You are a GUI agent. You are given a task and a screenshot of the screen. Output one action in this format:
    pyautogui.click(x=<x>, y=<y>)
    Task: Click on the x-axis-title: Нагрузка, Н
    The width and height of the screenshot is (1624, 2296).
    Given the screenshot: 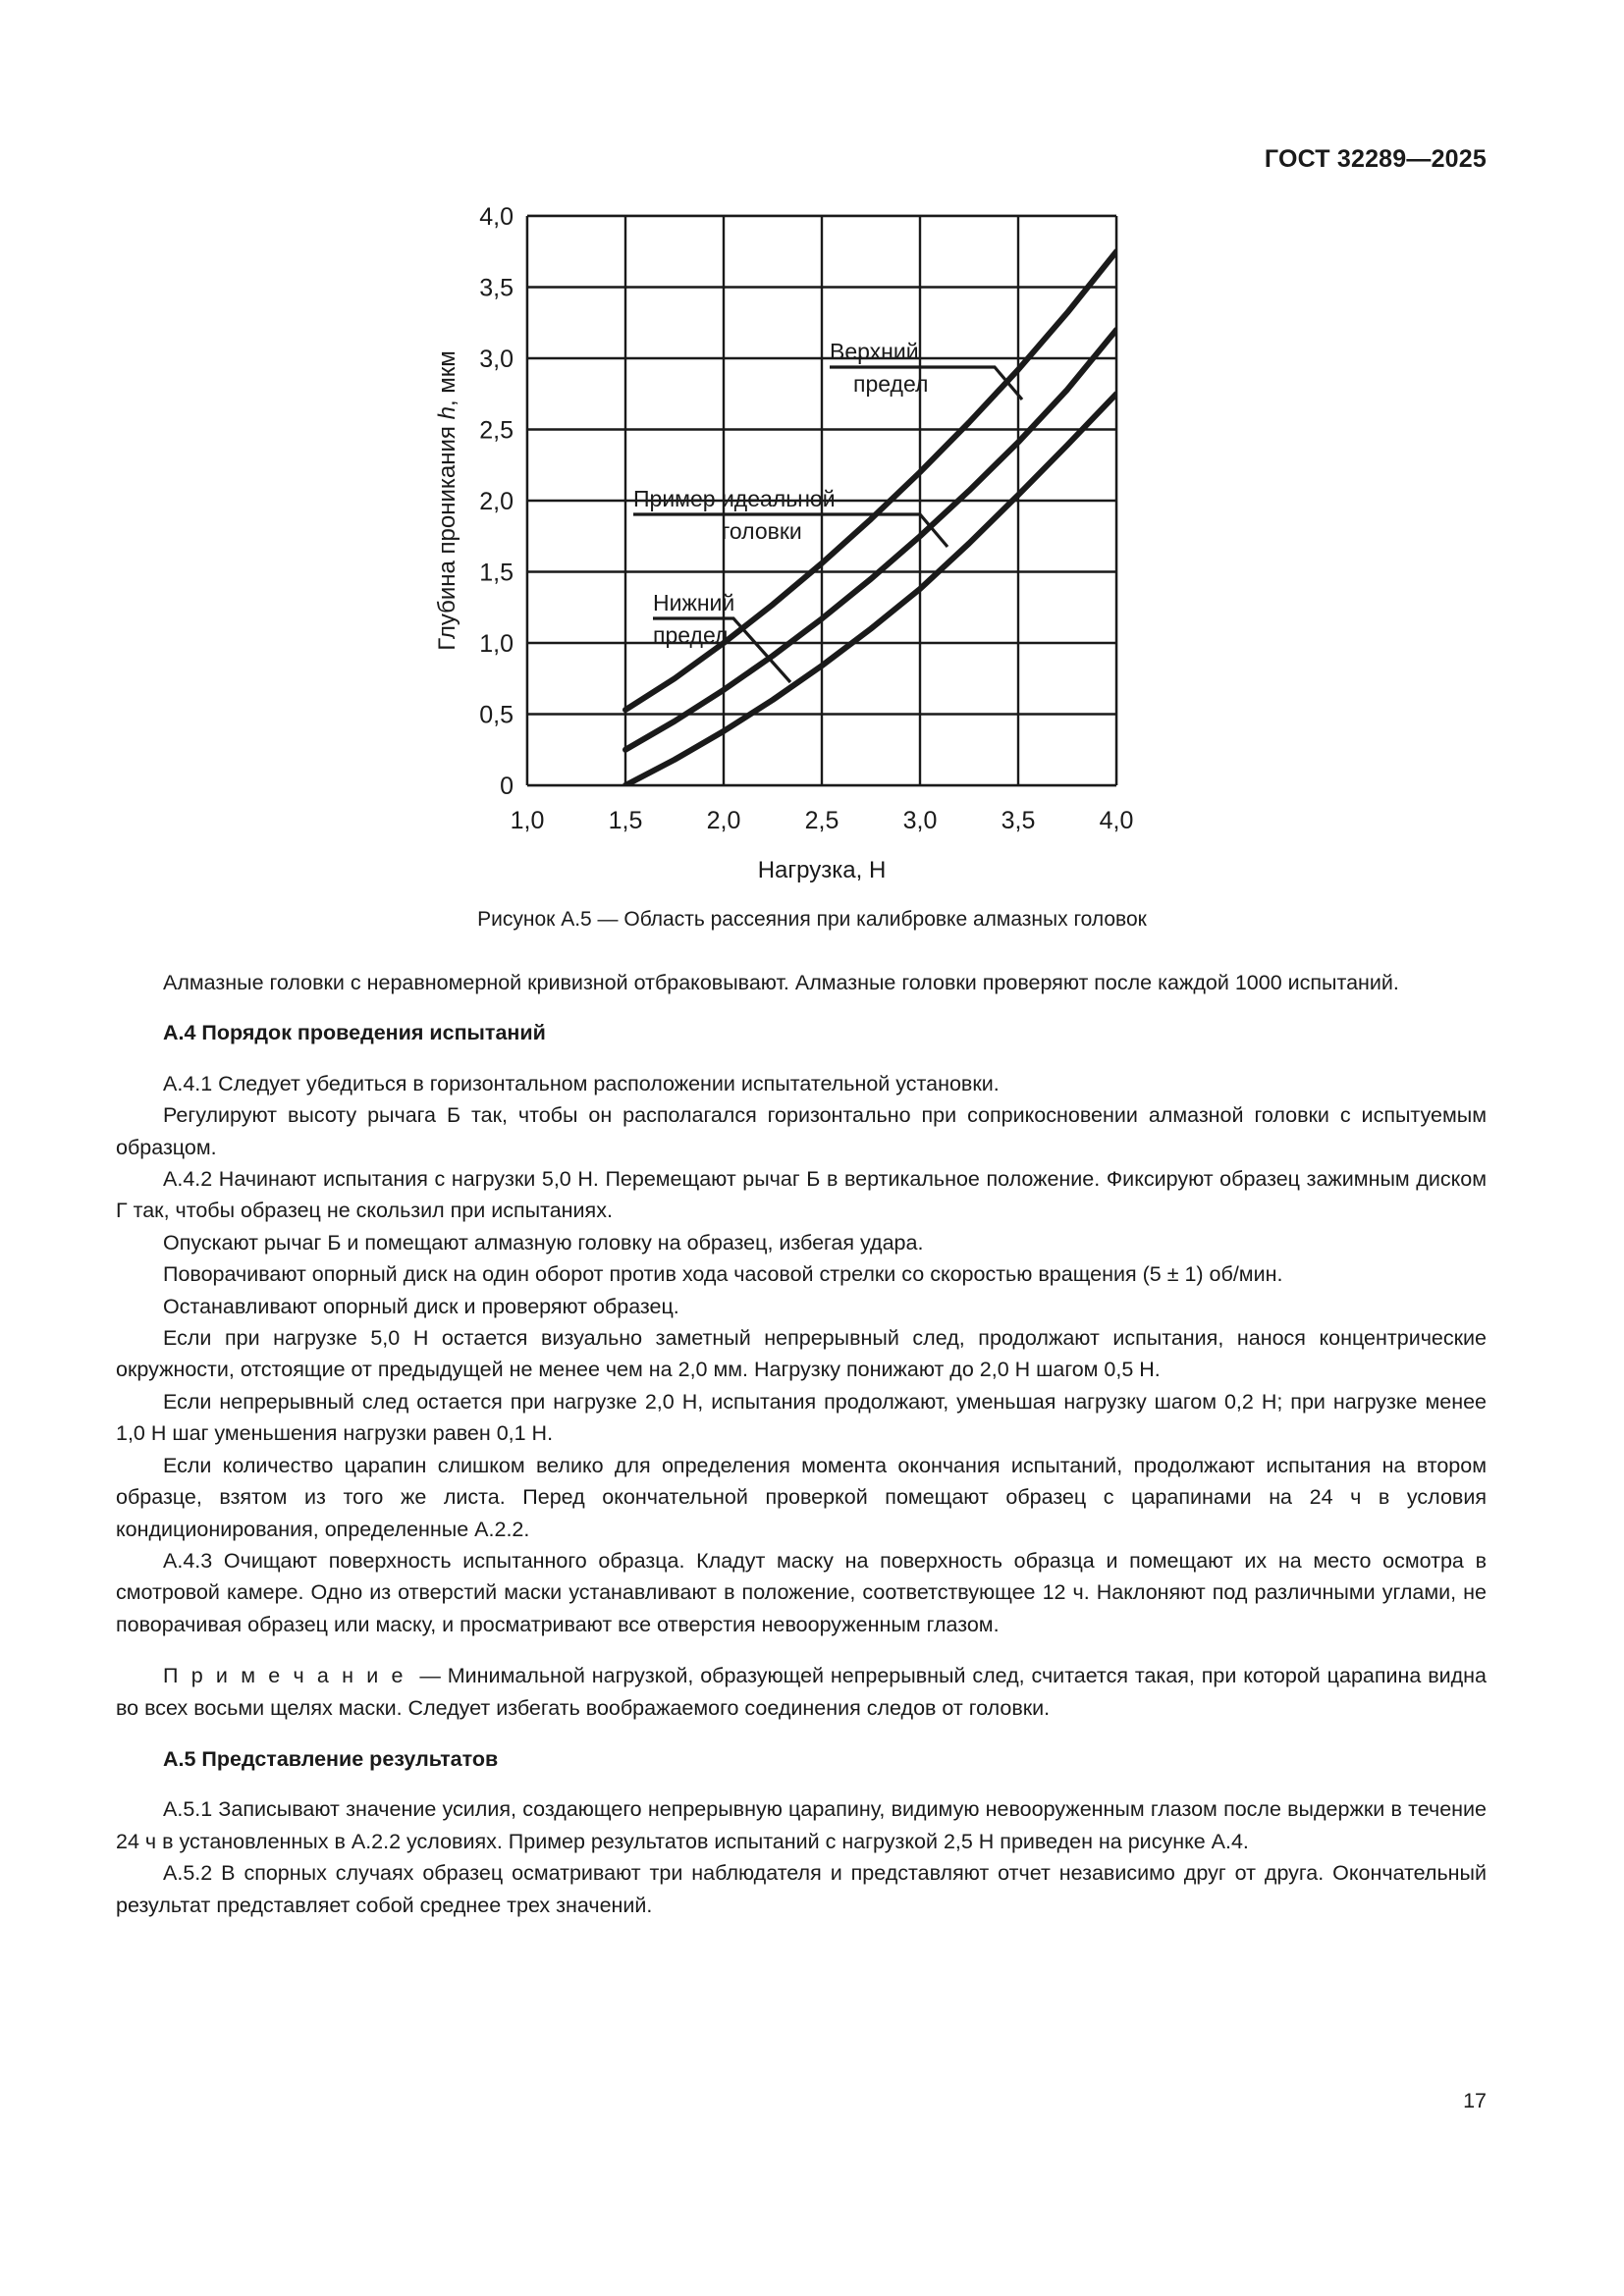 What is the action you would take?
    pyautogui.click(x=822, y=870)
    